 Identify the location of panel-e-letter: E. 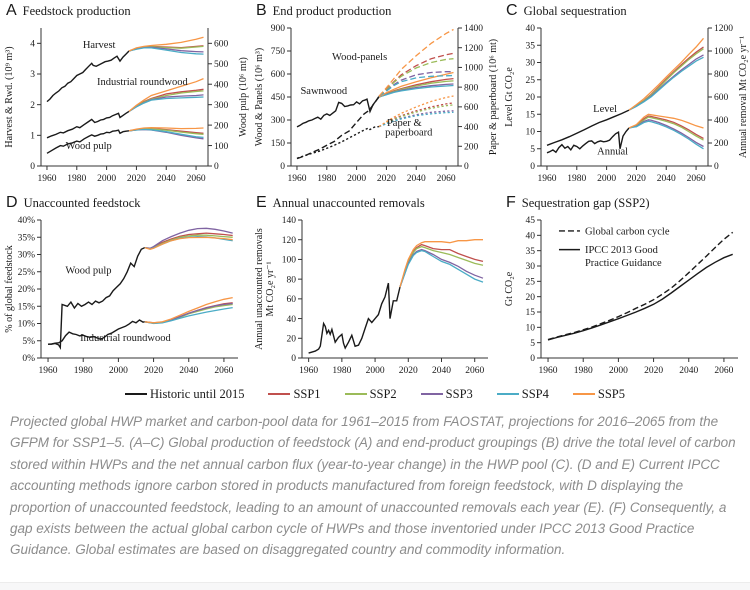
(261, 202).